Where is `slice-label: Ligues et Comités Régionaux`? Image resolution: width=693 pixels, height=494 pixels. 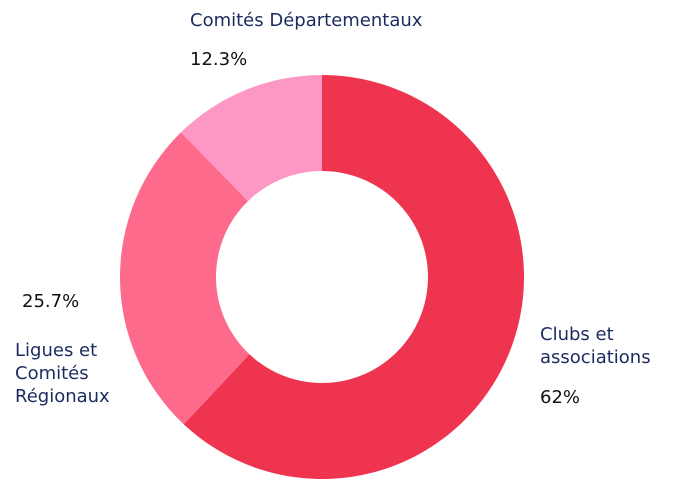
slice-label: Ligues et Comités Régionaux is located at coordinates (62, 373).